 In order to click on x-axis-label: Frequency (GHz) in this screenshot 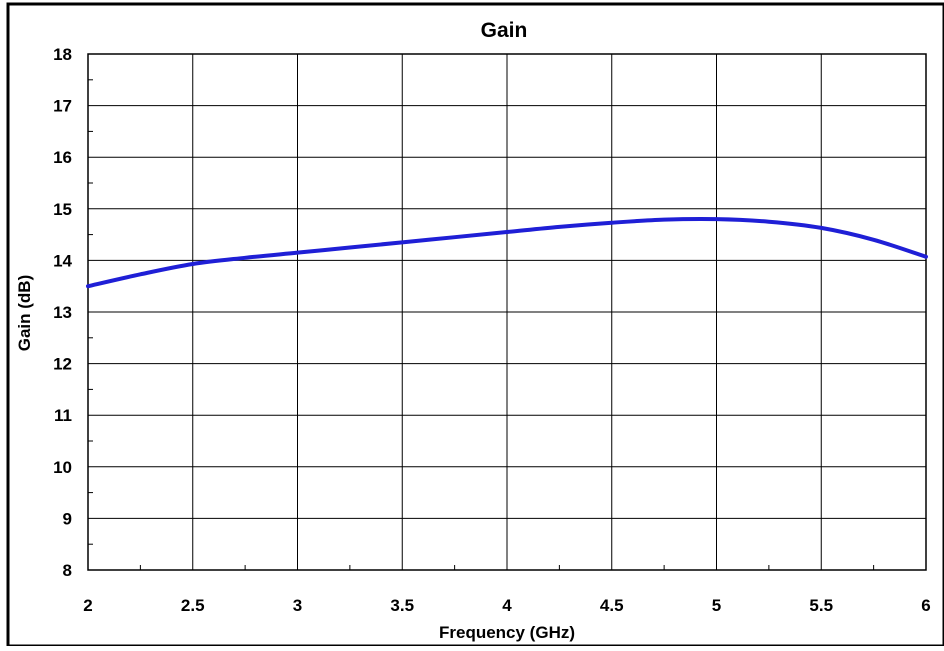, I will do `click(507, 632)`.